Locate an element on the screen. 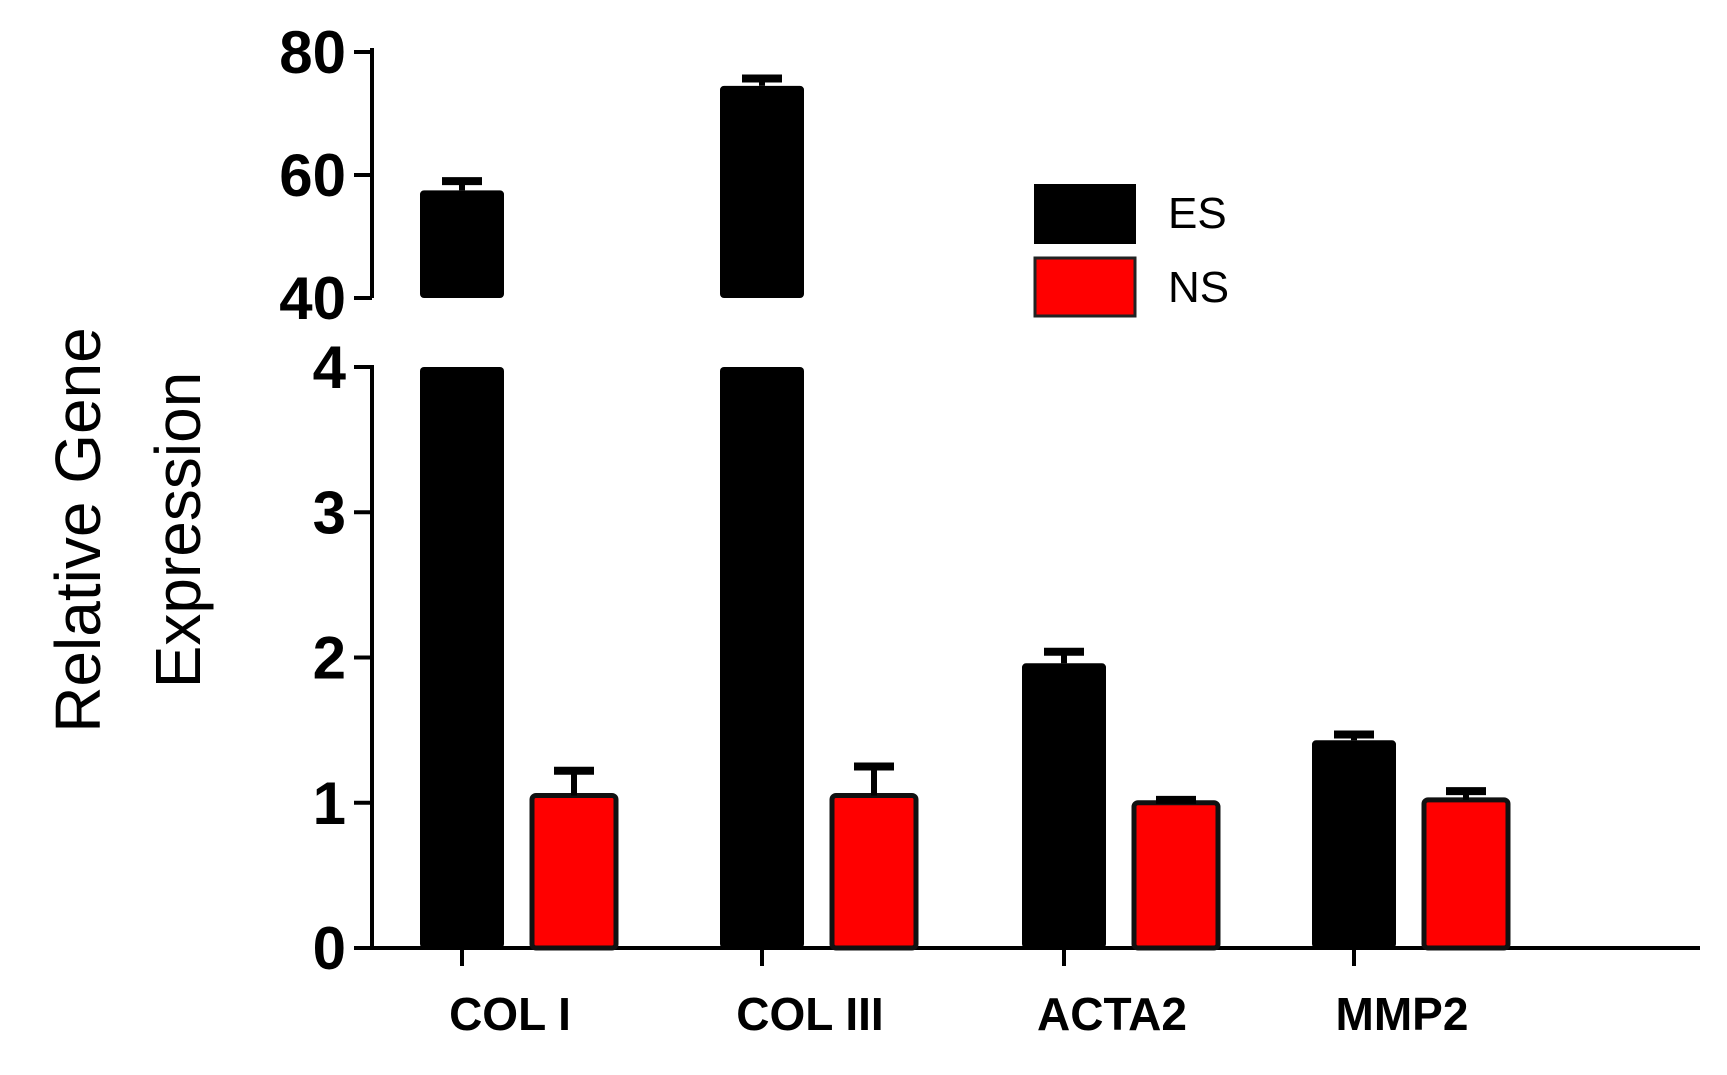 The height and width of the screenshot is (1075, 1727). category-labels: COL I COL III ACTA2 MMP2 is located at coordinates (958, 994).